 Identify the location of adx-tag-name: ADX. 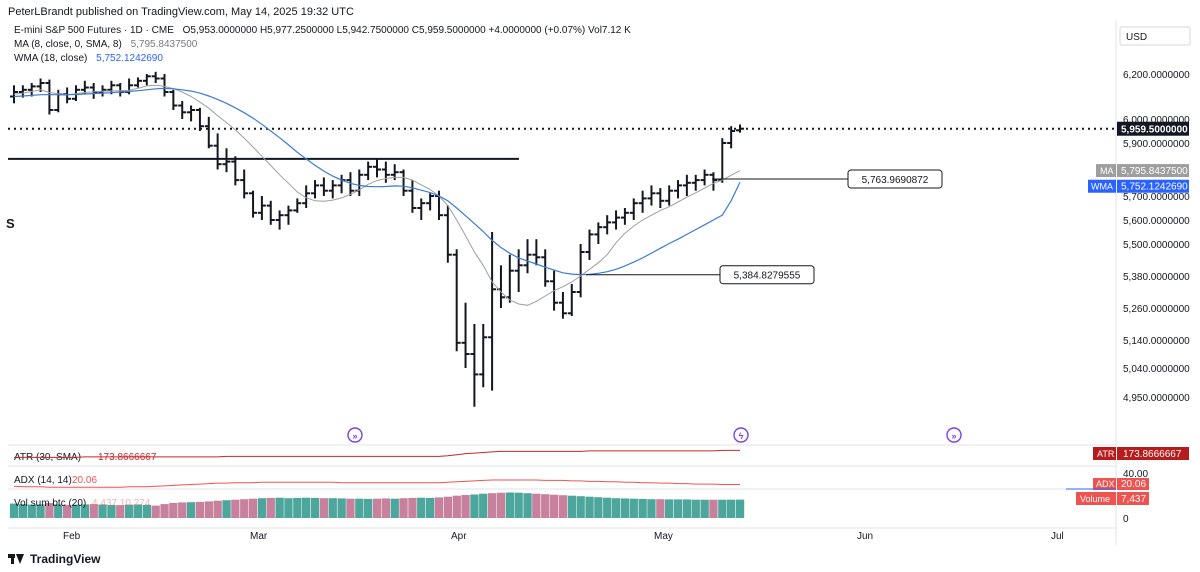
(1105, 484).